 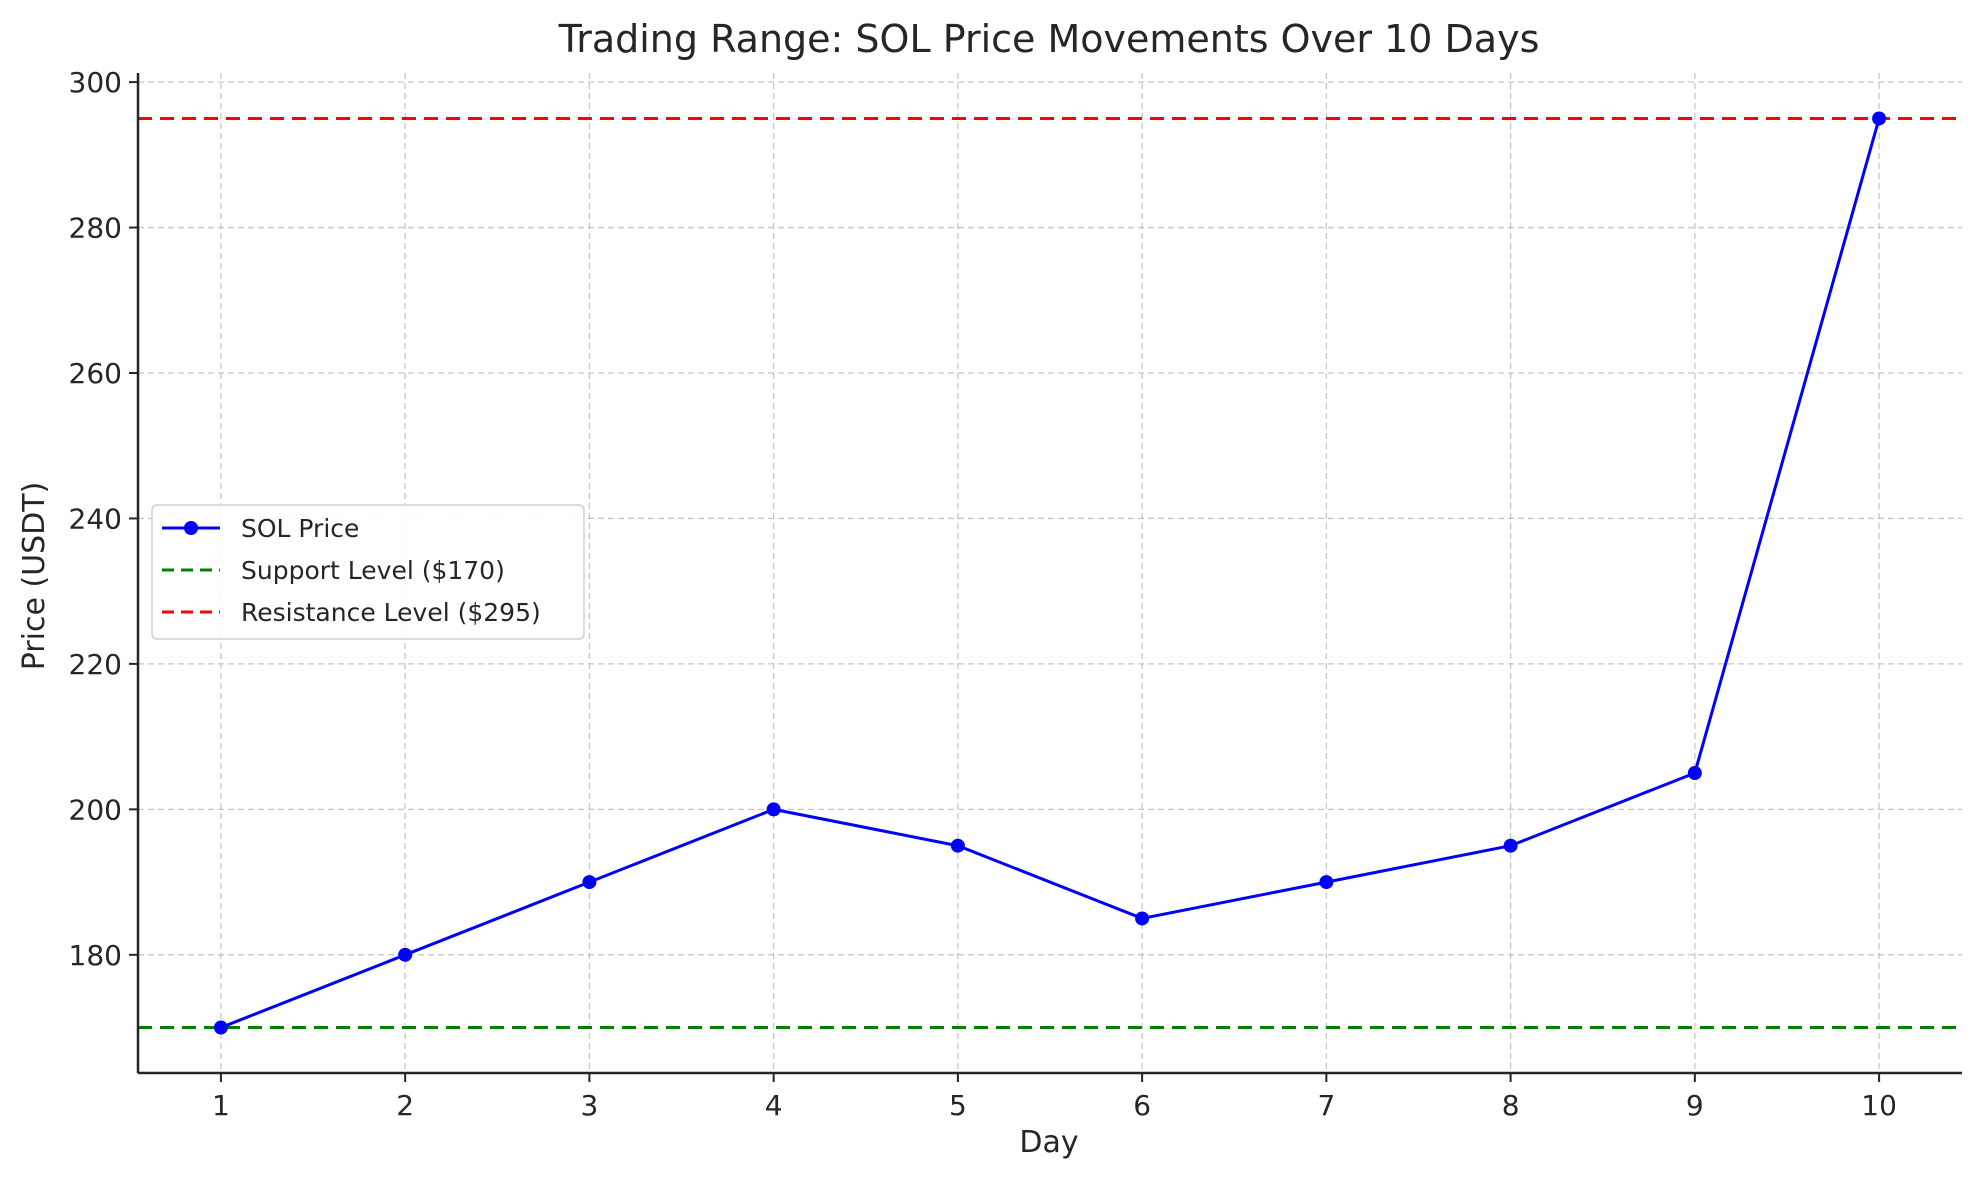 What do you see at coordinates (95, 955) in the screenshot?
I see `y-tick-label: 180` at bounding box center [95, 955].